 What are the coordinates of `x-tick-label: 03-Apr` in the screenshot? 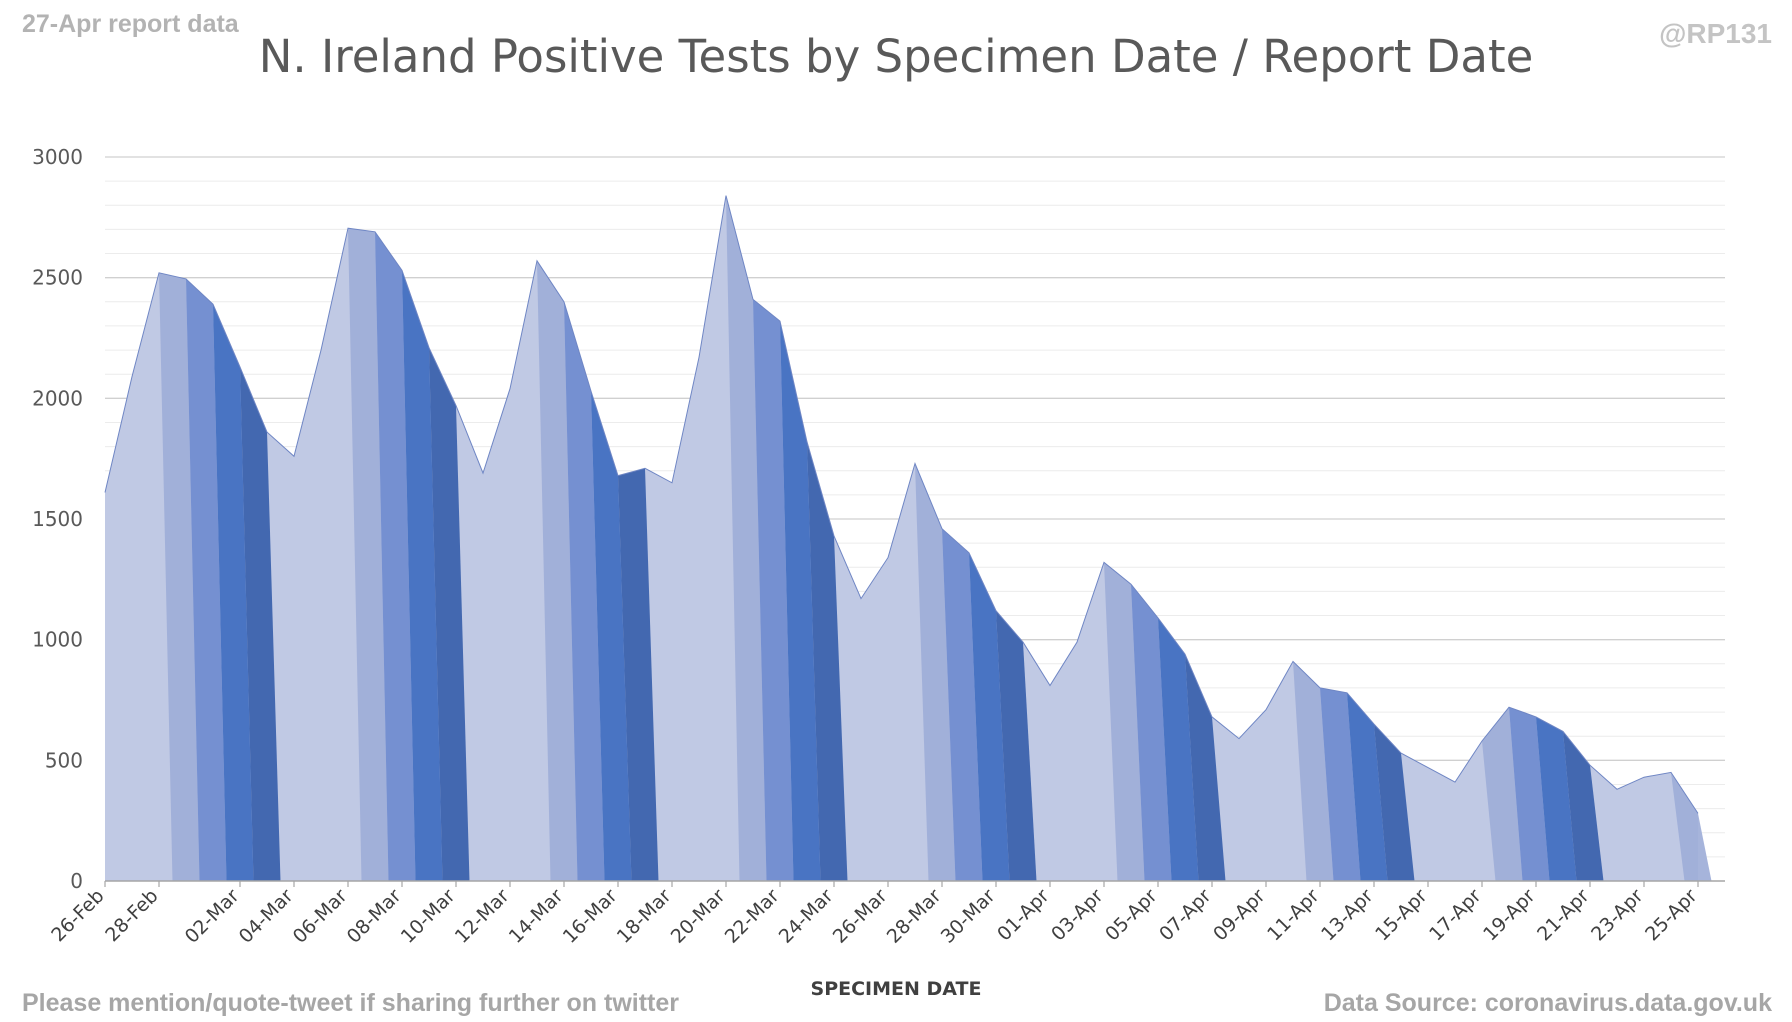 It's located at (1077, 915).